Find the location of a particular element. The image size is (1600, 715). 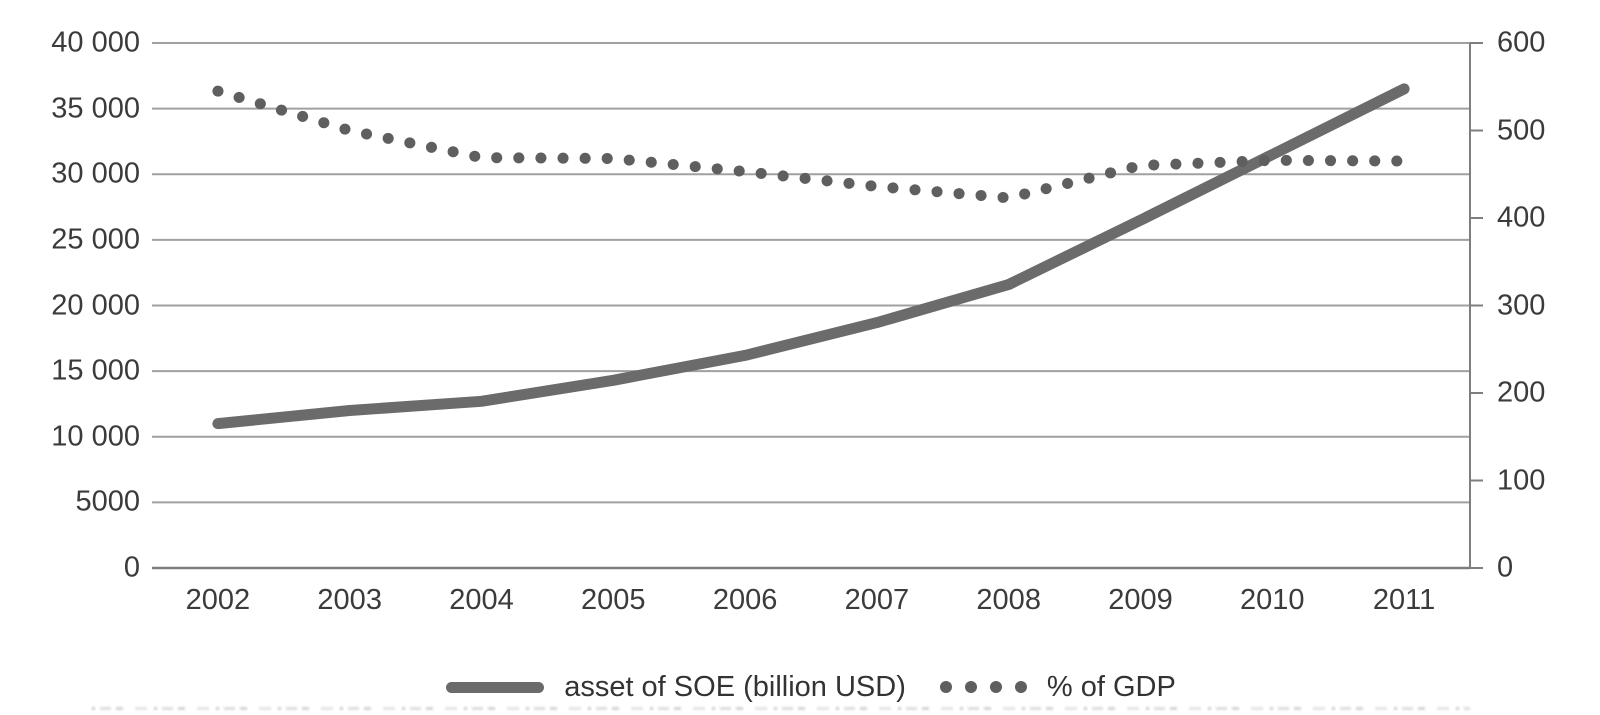

right-axis-tick-label: 300 is located at coordinates (1521, 305).